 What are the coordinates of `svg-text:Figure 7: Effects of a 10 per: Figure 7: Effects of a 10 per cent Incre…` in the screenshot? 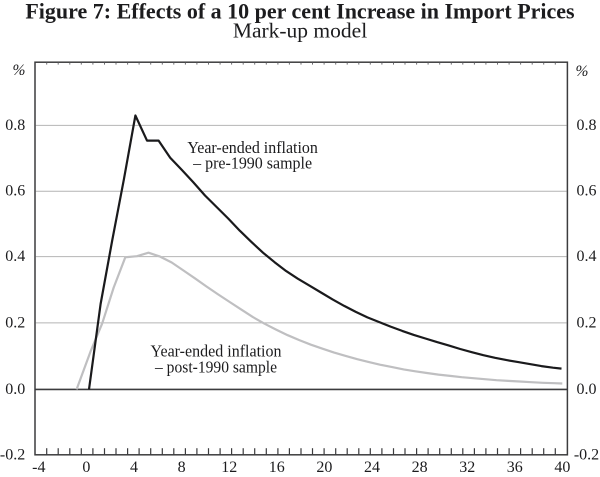 It's located at (300, 12).